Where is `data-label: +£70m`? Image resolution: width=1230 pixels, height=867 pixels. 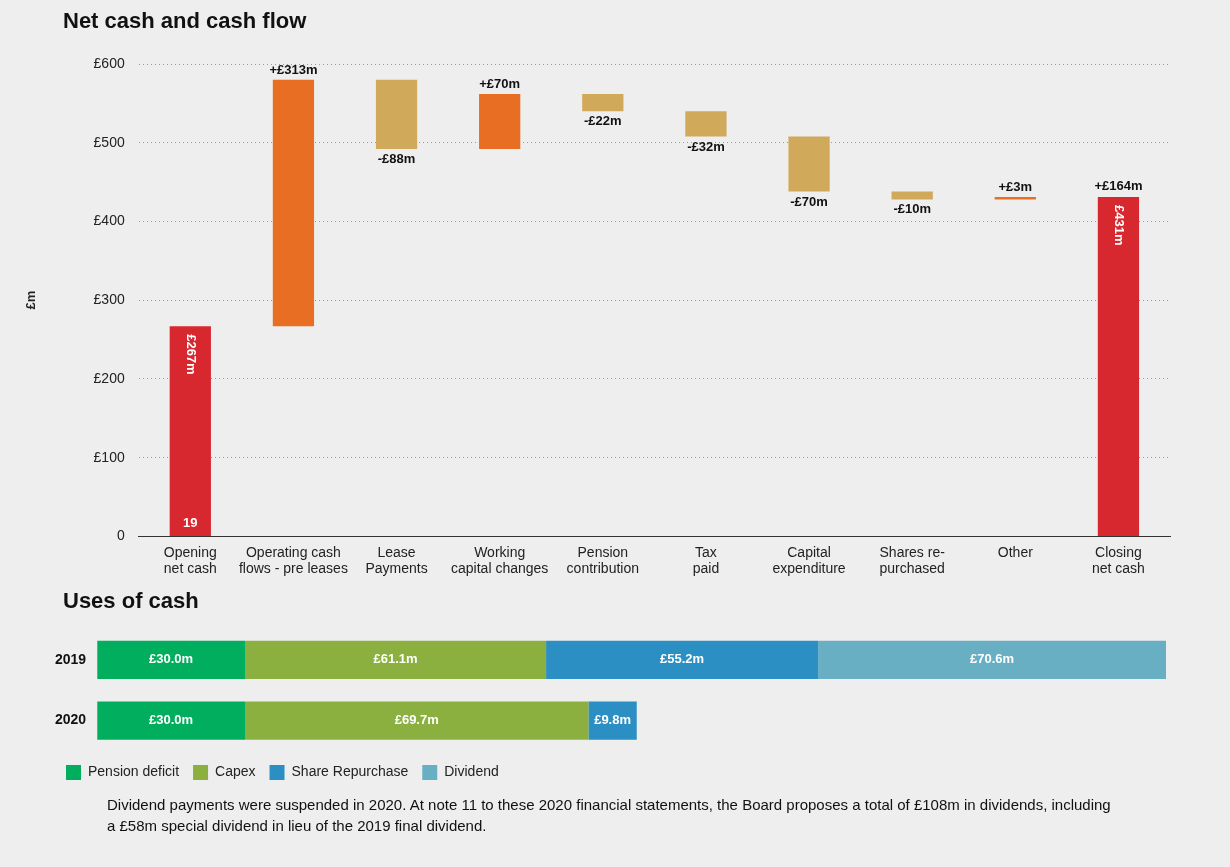 data-label: +£70m is located at coordinates (500, 83).